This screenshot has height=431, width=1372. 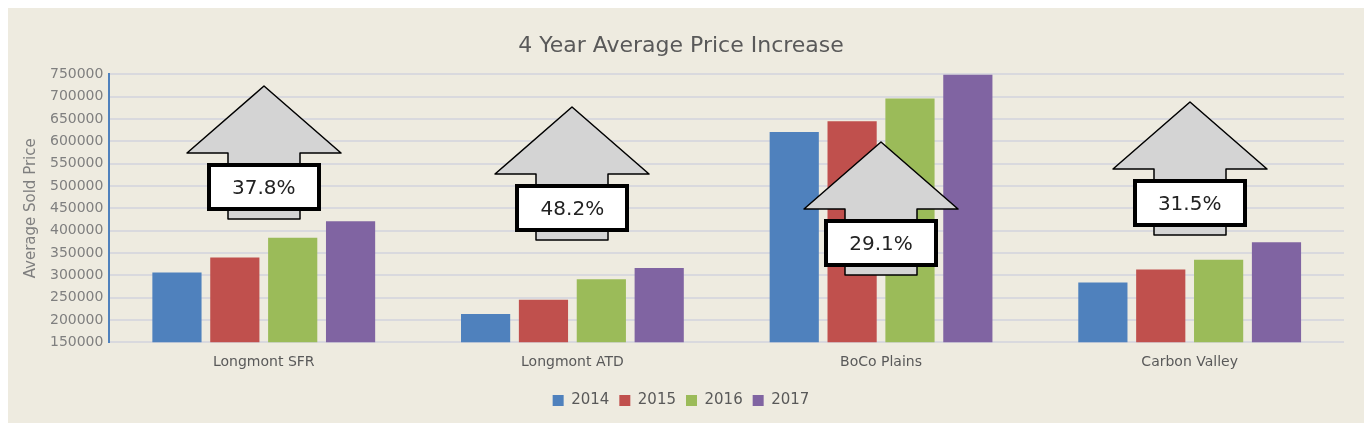 I want to click on y-tick-label: 450000, so click(x=76, y=206).